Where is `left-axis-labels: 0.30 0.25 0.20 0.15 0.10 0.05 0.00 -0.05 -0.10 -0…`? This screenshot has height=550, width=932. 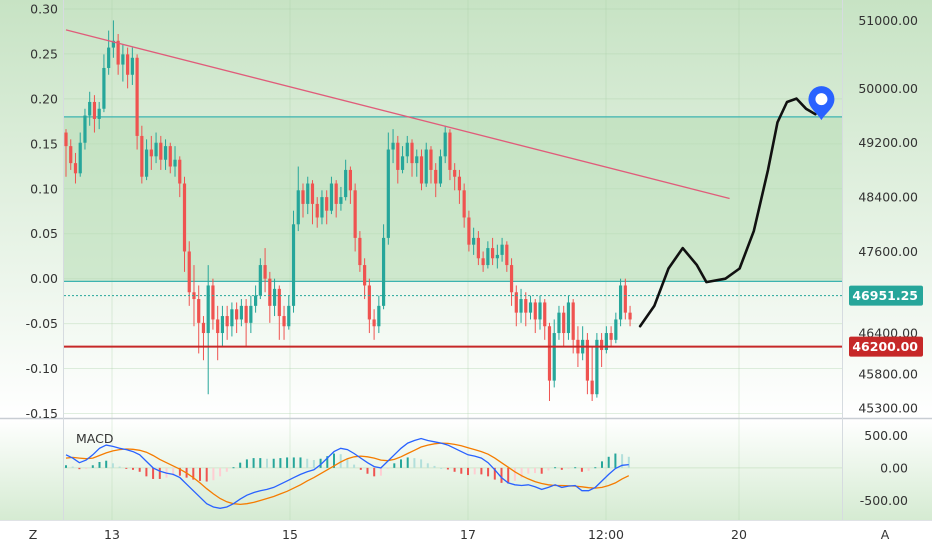 left-axis-labels: 0.30 0.25 0.20 0.15 0.10 0.05 0.00 -0.05 -0.10 -0… is located at coordinates (42, 211).